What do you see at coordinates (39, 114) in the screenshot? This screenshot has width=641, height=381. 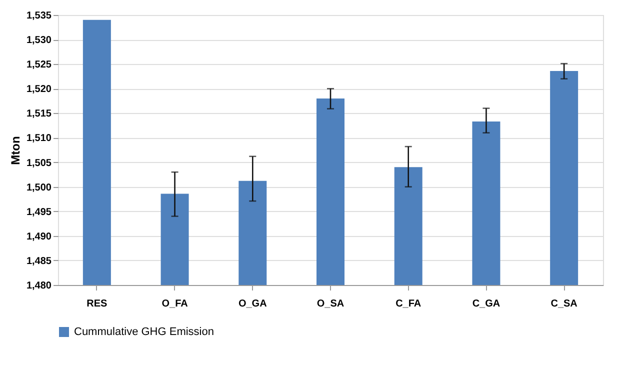 I see `y-tick-label: 1,515` at bounding box center [39, 114].